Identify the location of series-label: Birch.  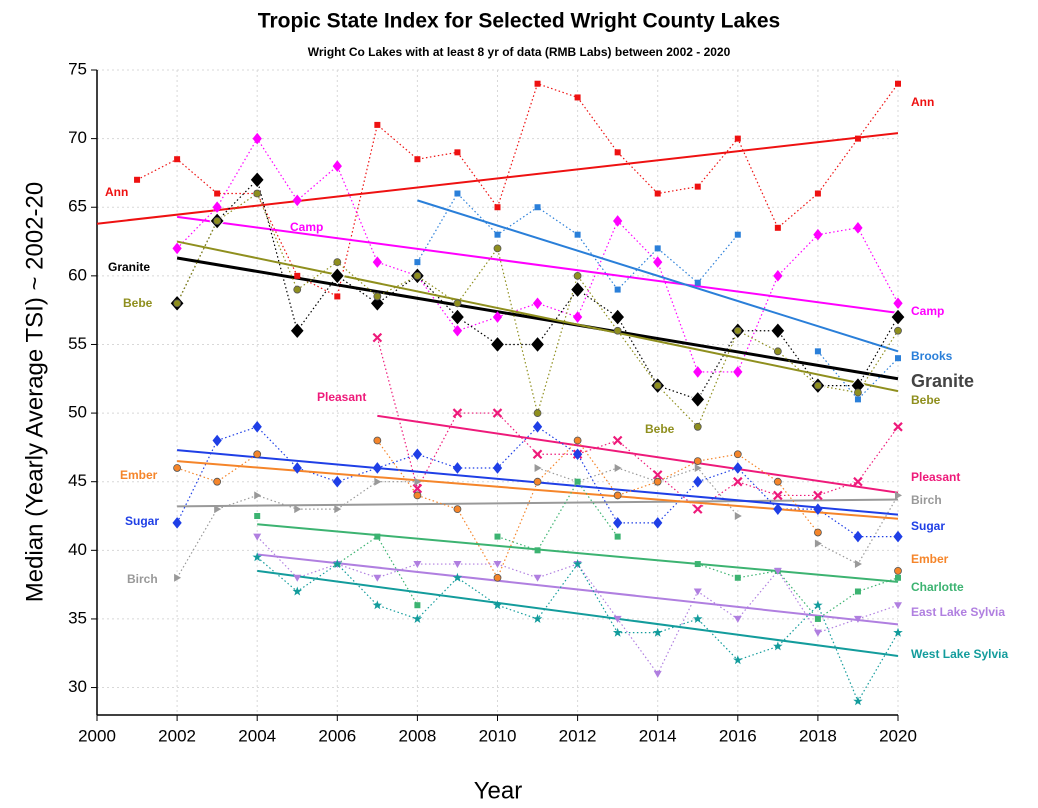
(926, 500).